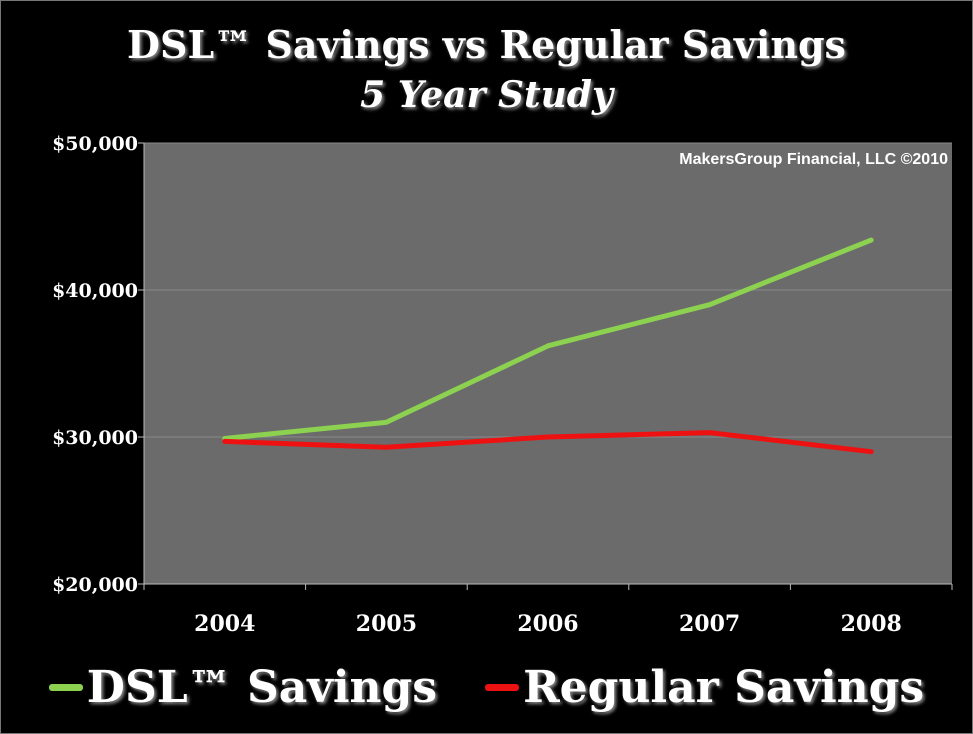  What do you see at coordinates (65, 687) in the screenshot?
I see `legend-swatch-dsl` at bounding box center [65, 687].